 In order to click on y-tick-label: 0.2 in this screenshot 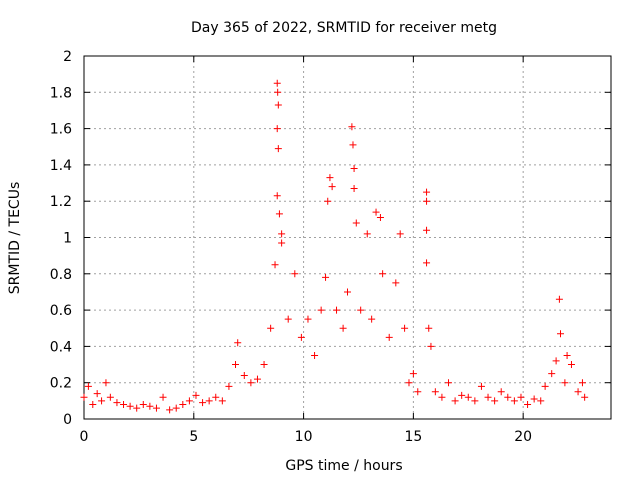, I will do `click(61, 384)`.